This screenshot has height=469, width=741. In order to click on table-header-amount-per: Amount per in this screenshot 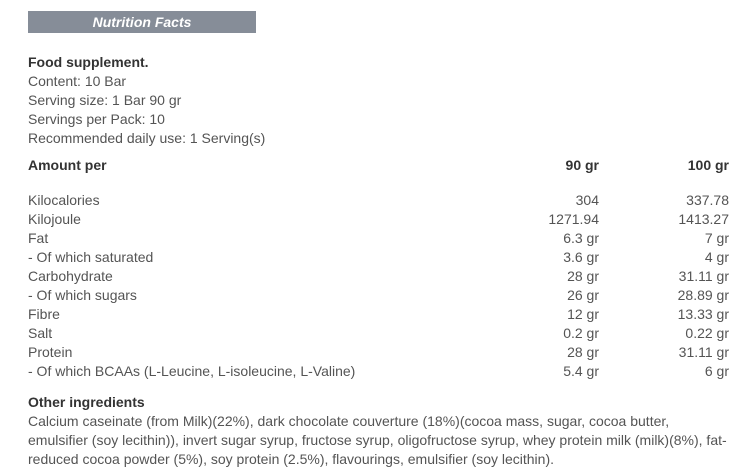, I will do `click(67, 165)`.